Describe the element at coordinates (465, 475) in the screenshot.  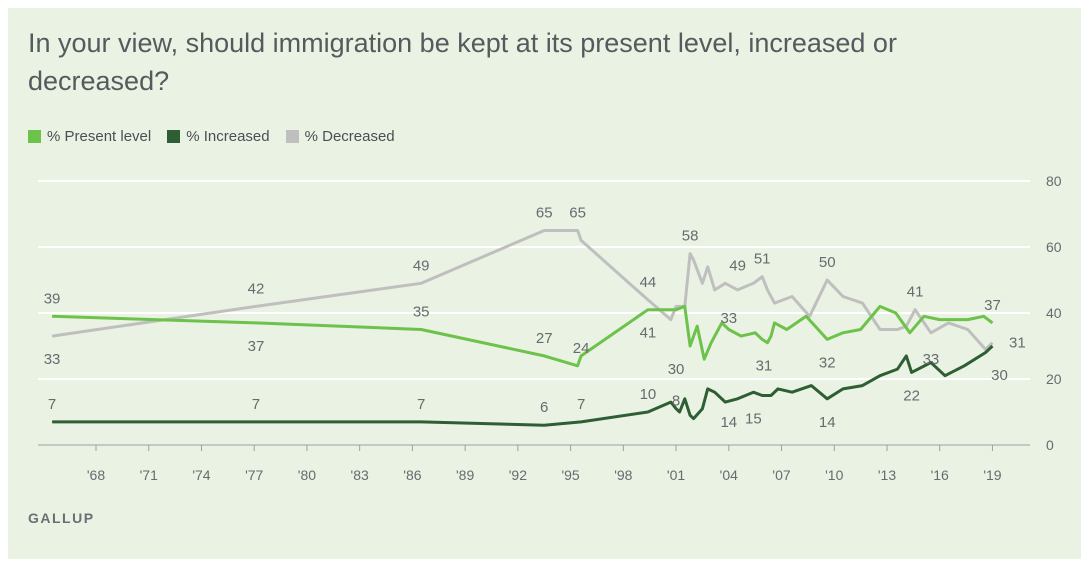
I see `x-tick-label: '89` at that location.